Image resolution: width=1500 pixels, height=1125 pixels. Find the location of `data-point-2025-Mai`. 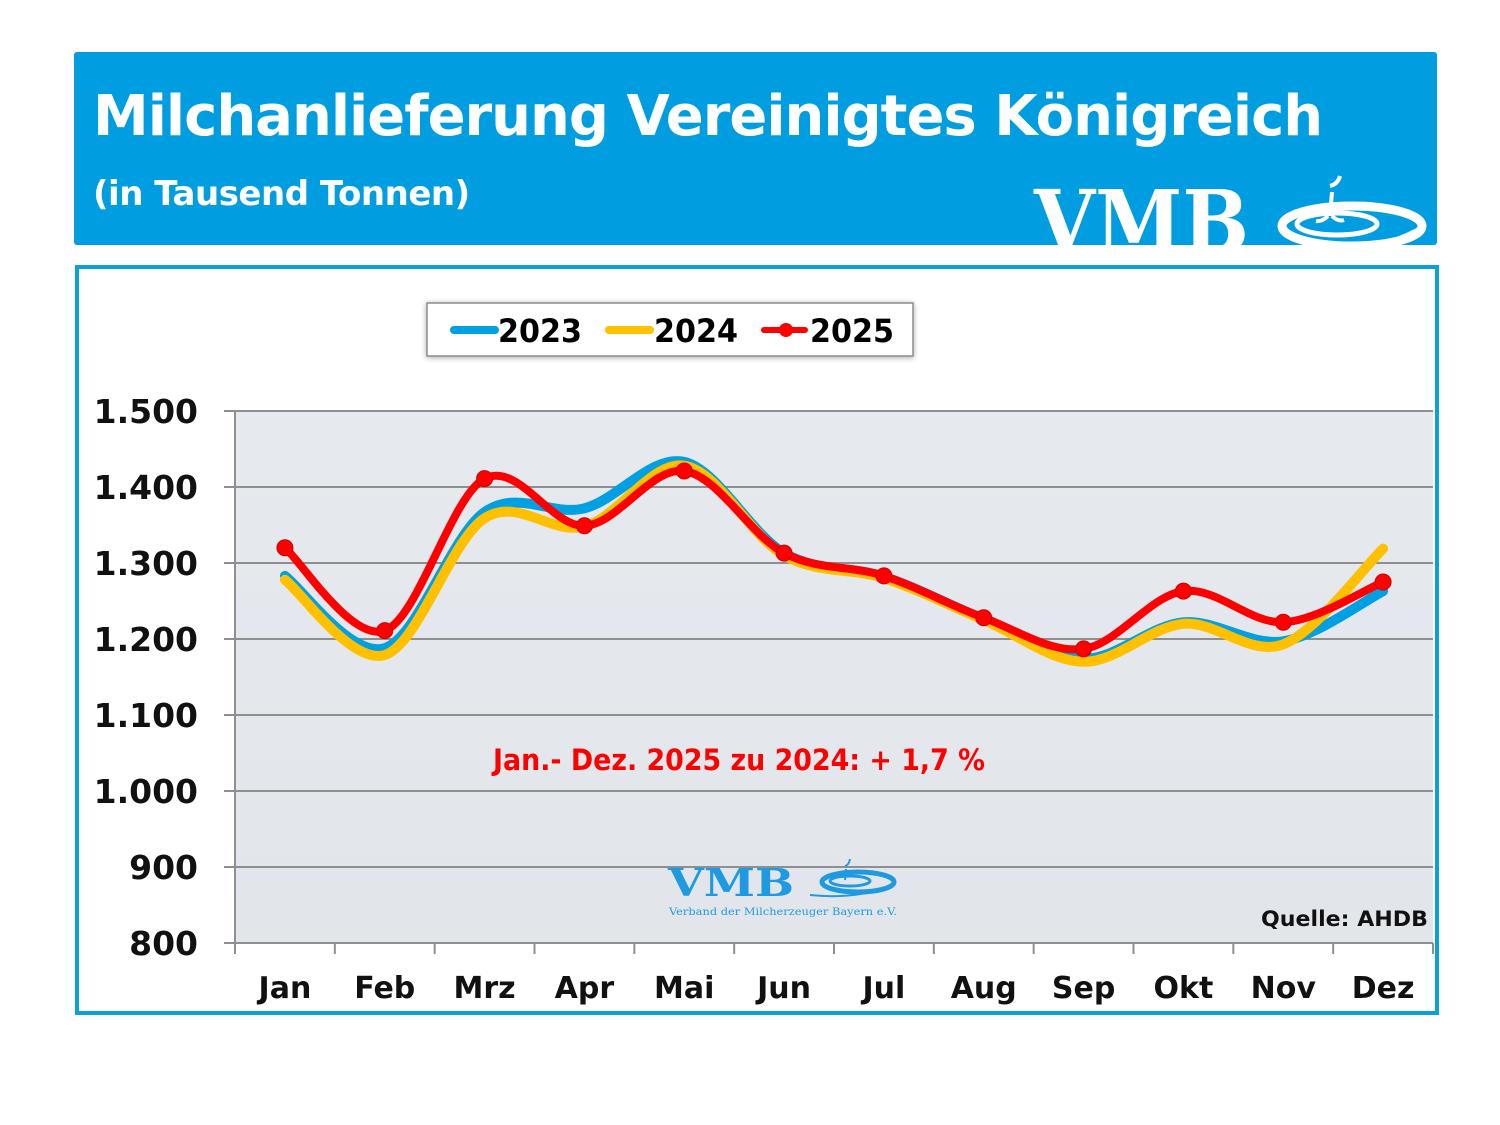

data-point-2025-Mai is located at coordinates (684, 471).